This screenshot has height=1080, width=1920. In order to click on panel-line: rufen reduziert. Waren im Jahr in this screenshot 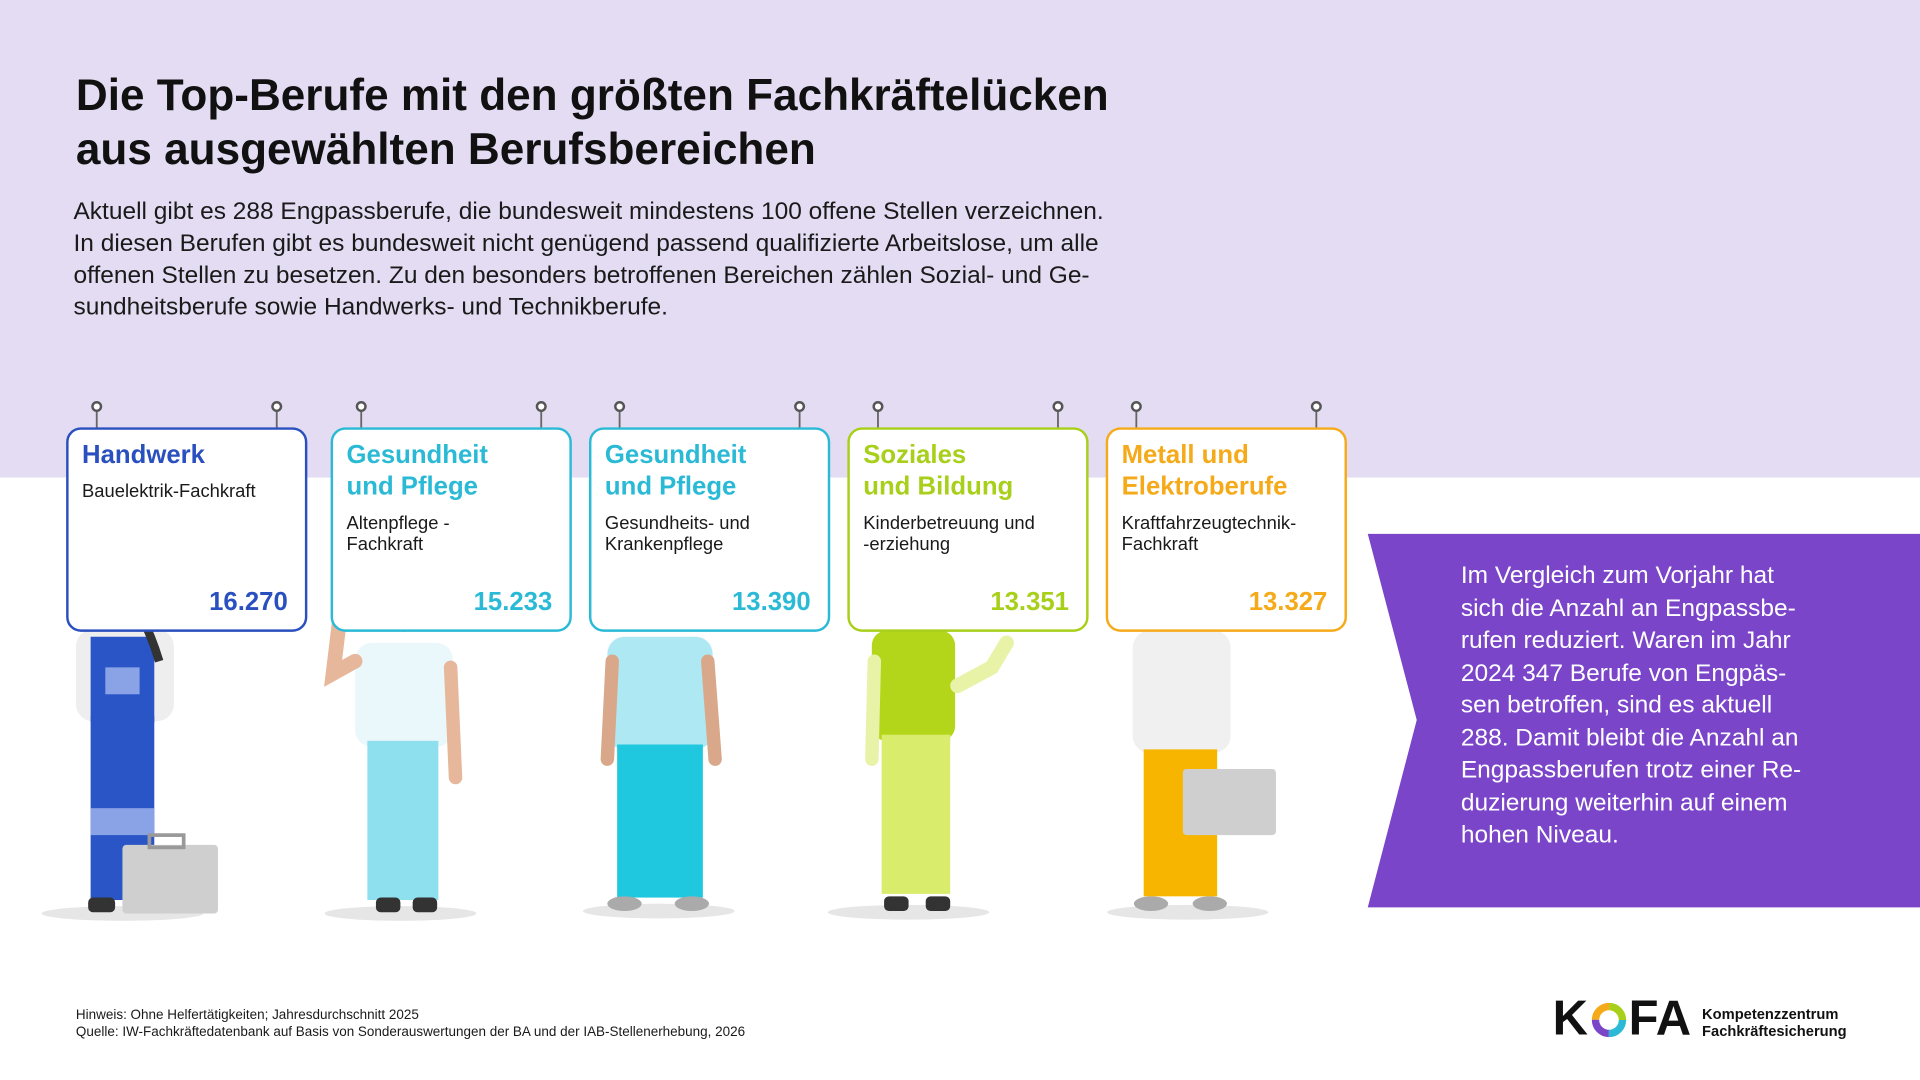, I will do `click(1625, 640)`.